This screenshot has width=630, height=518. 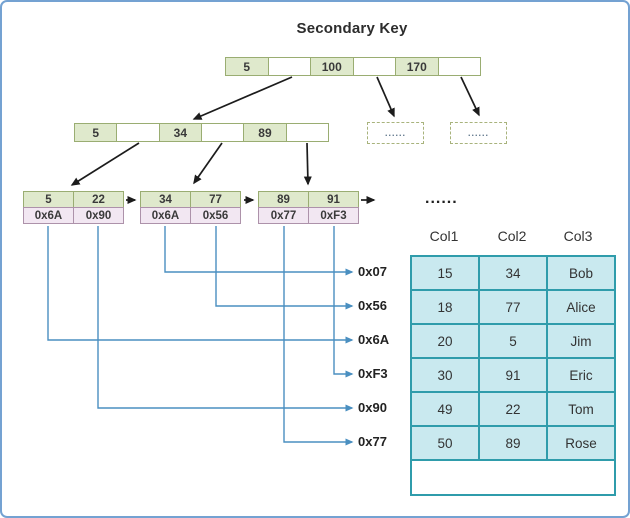 I want to click on table-row: 30 91 Eric, so click(x=513, y=375).